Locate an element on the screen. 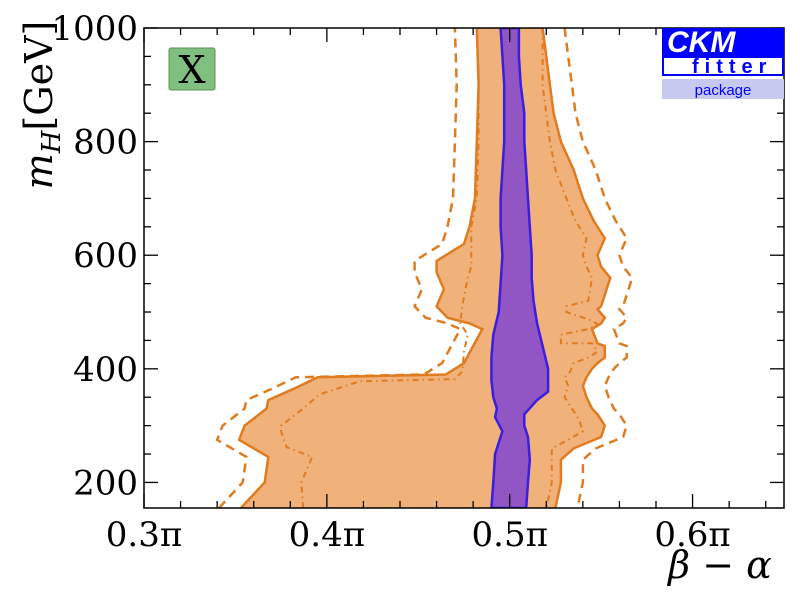 The width and height of the screenshot is (800, 600). y-axis-title-main: m is located at coordinates (39, 171).